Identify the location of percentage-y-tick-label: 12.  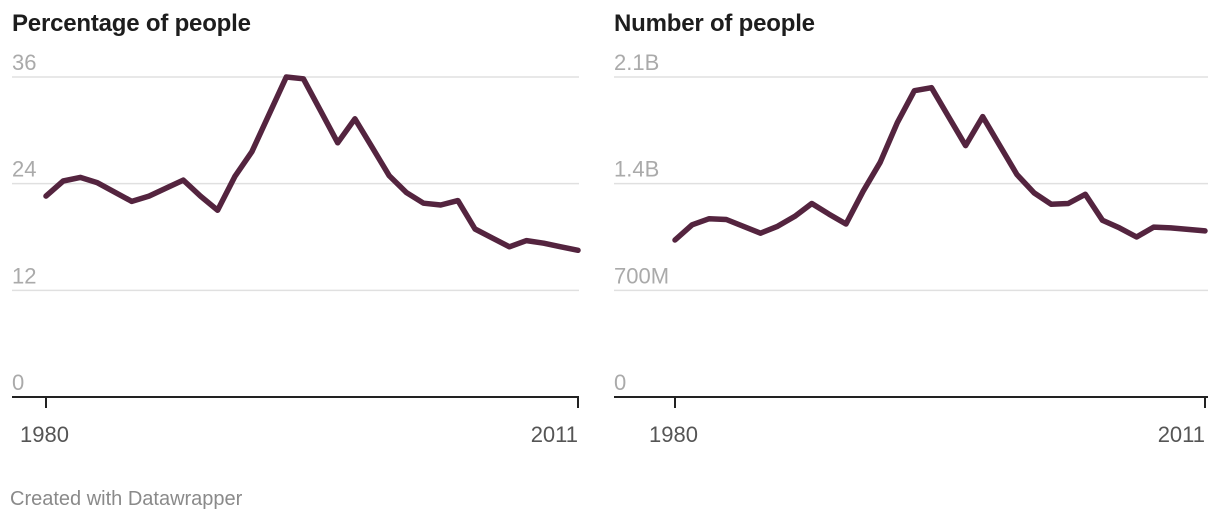
(24, 275).